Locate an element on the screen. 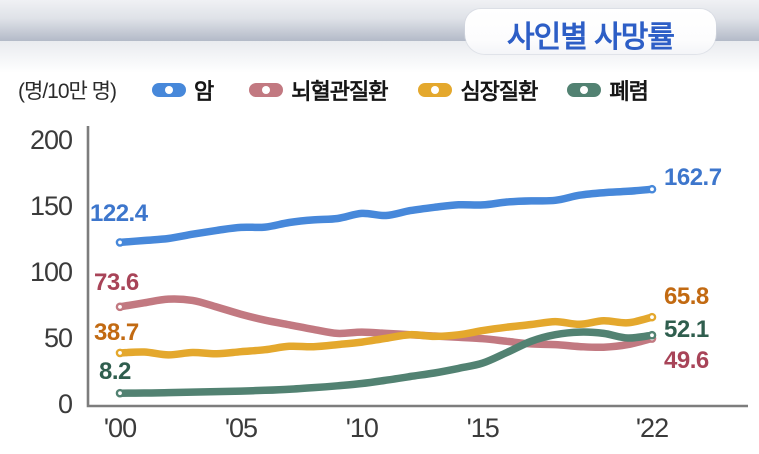  legend-item-pneumonia: 폐렴 is located at coordinates (608, 90).